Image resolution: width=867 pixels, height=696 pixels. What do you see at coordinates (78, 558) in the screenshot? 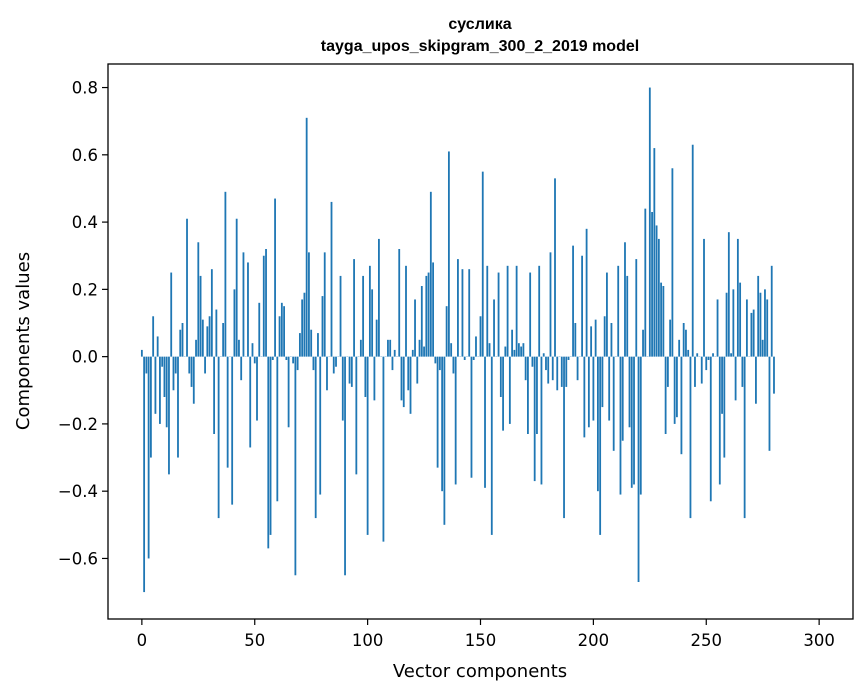
I see `y-tick-label: −0.6` at bounding box center [78, 558].